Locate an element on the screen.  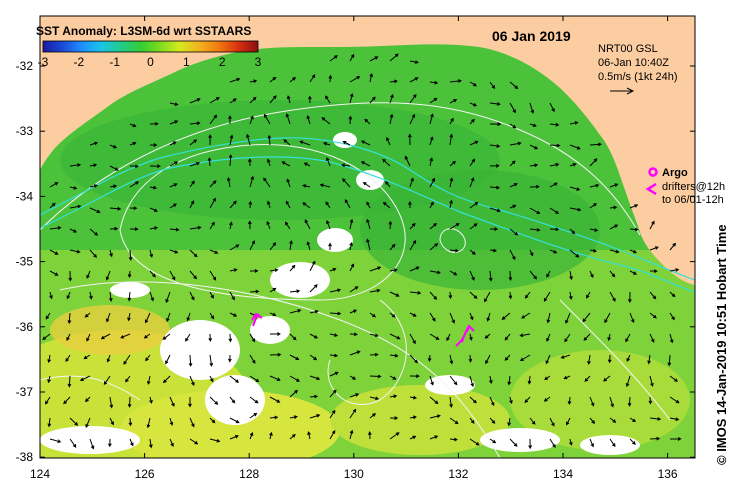
drifter-heads is located at coordinates (363, 323).